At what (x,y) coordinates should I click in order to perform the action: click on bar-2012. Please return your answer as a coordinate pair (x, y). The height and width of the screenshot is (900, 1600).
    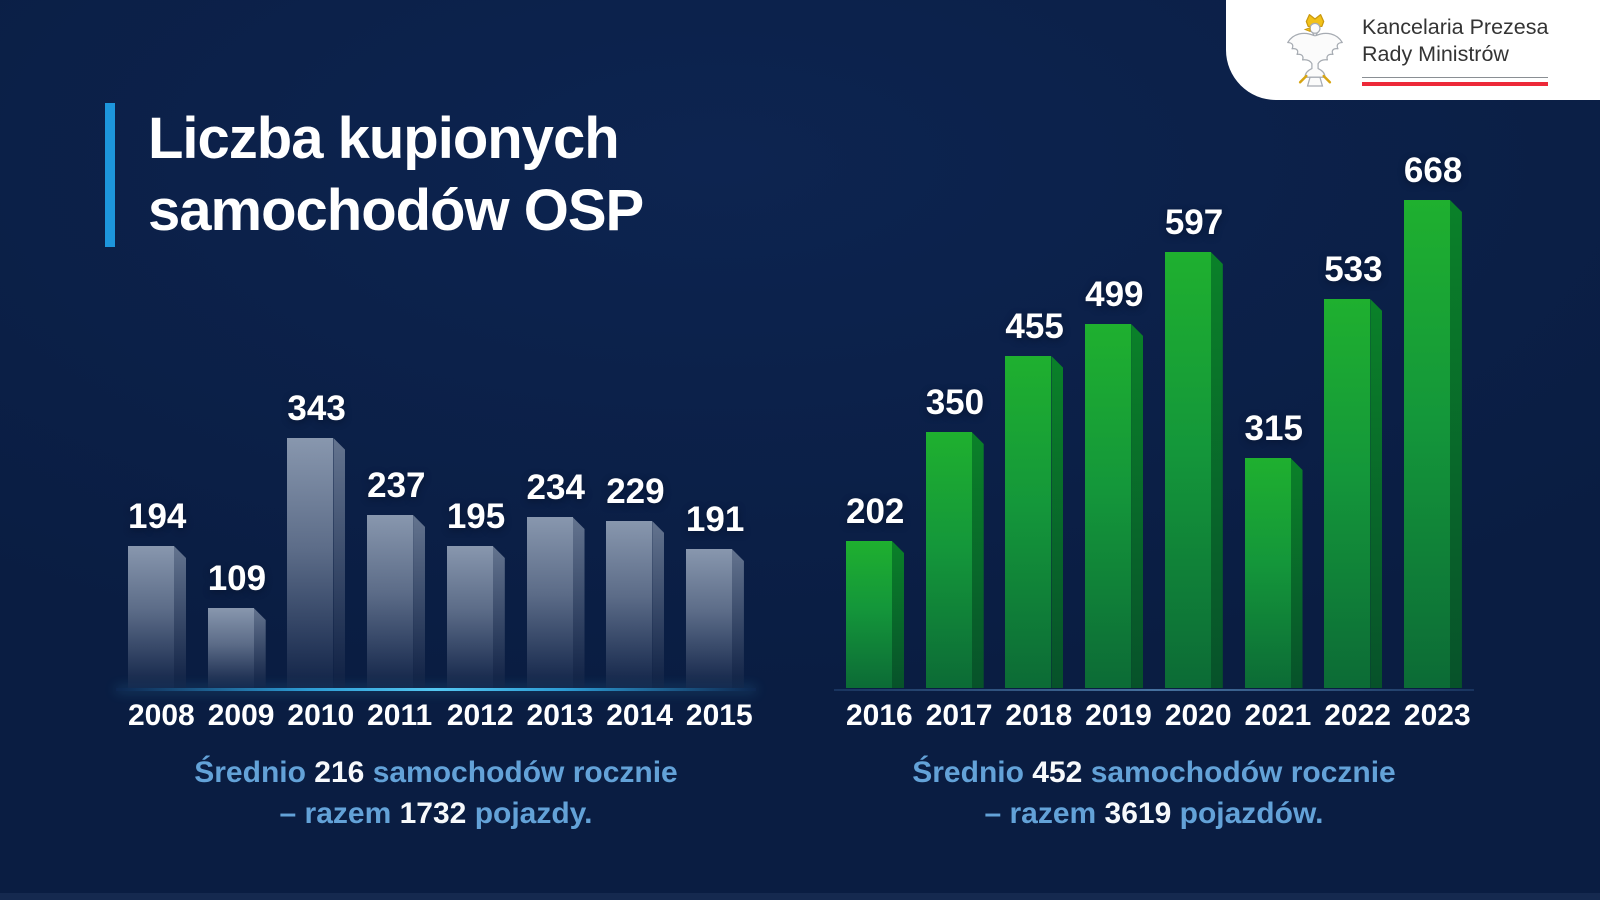
    Looking at the image, I should click on (475, 617).